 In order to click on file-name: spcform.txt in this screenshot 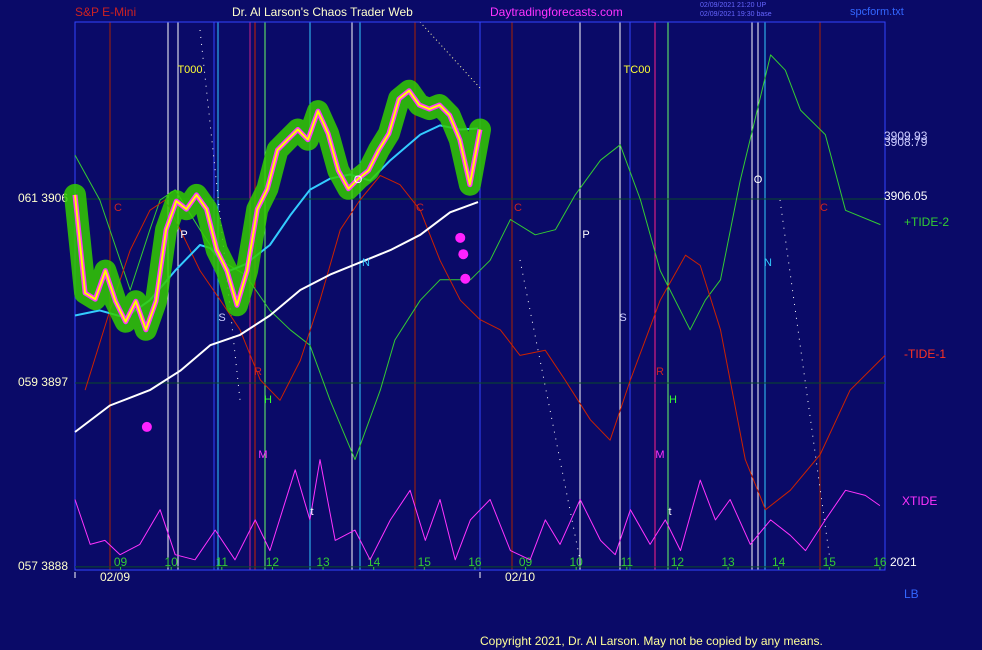, I will do `click(877, 12)`.